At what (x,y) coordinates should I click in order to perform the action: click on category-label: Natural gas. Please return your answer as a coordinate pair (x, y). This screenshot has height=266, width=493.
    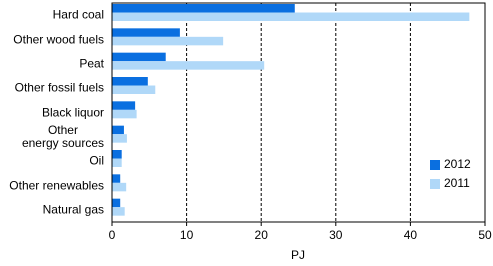
    Looking at the image, I should click on (73, 209).